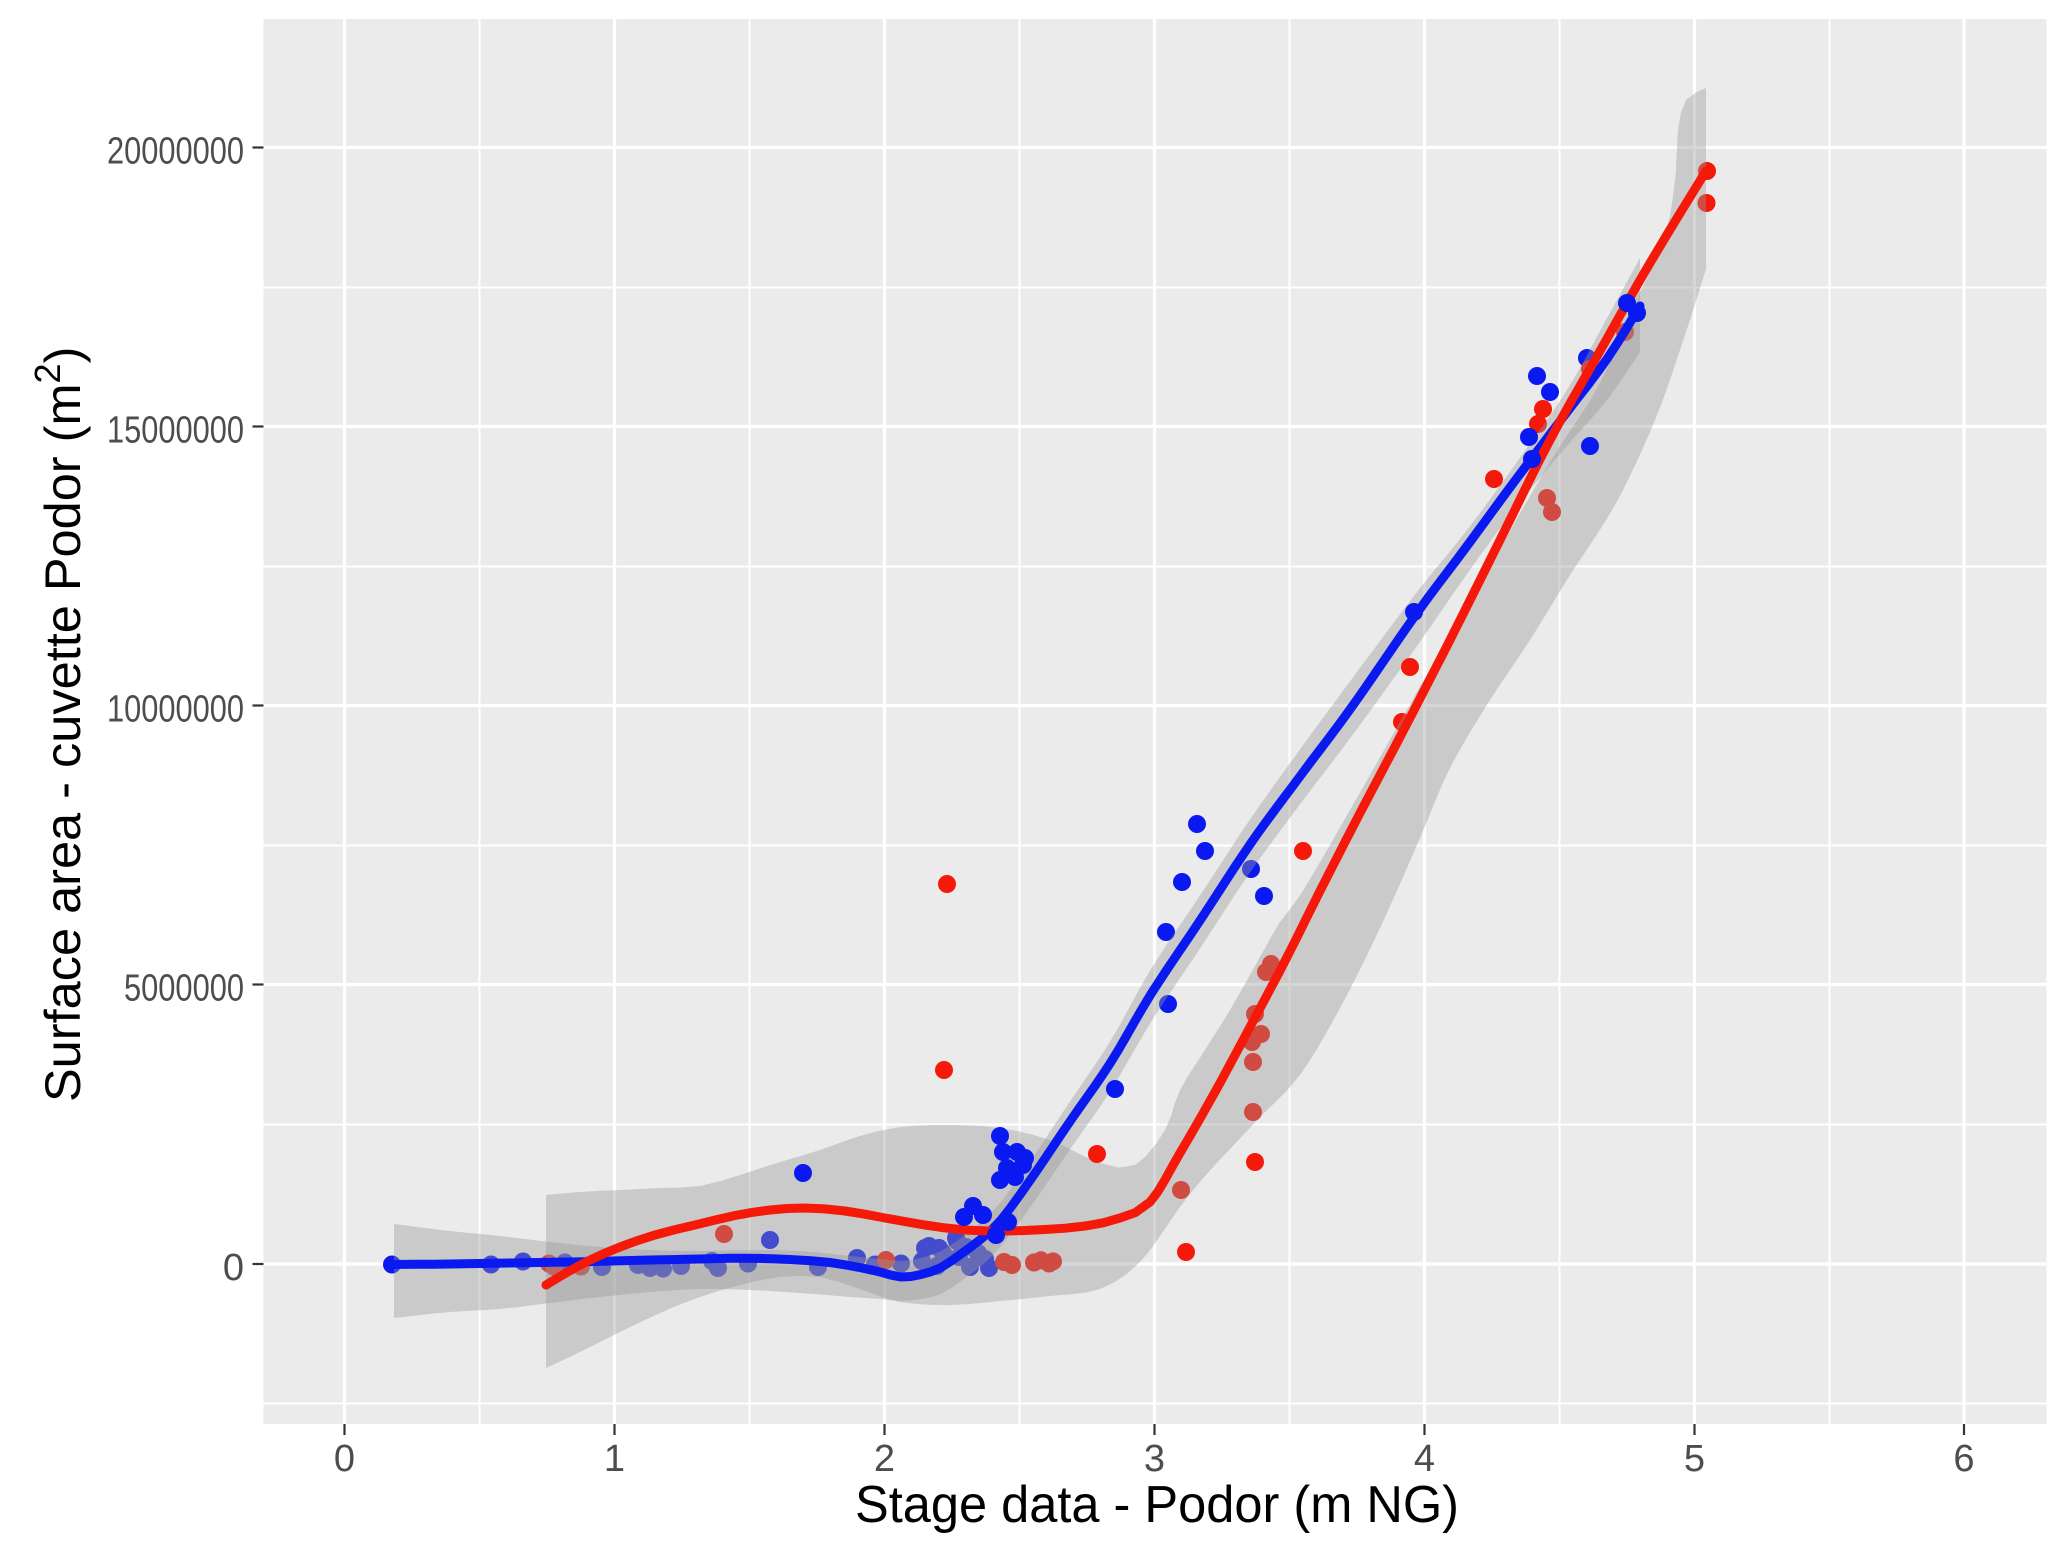  What do you see at coordinates (614, 1459) in the screenshot?
I see `svg-text: 1` at bounding box center [614, 1459].